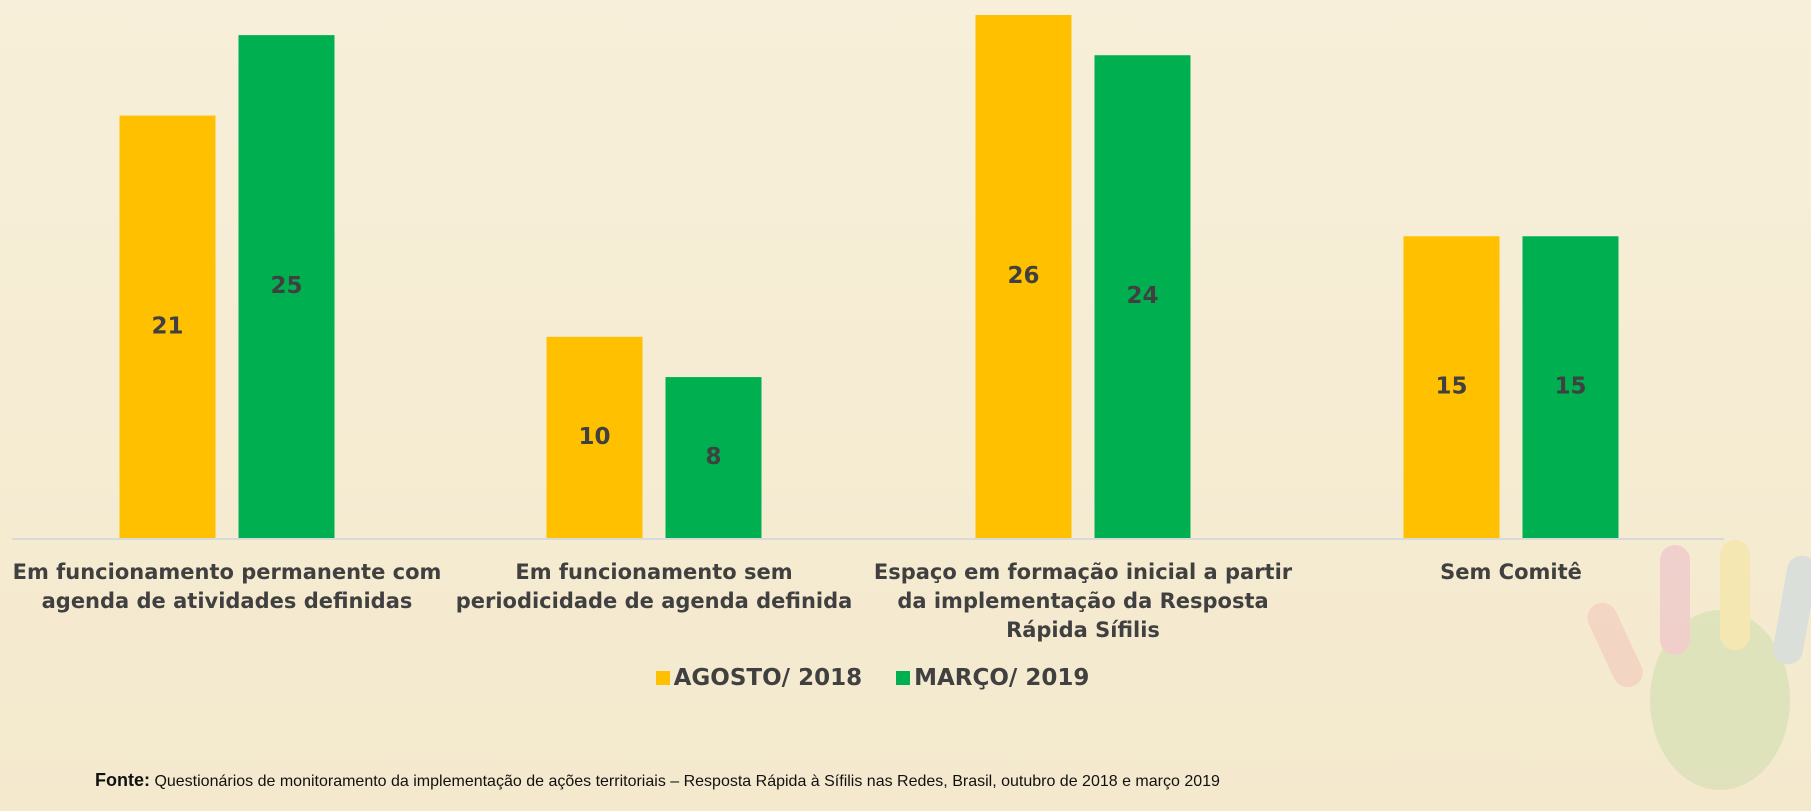 The width and height of the screenshot is (1811, 811). I want to click on legend: AGOSTO/ 2018 MARÇO/ 2019, so click(872, 678).